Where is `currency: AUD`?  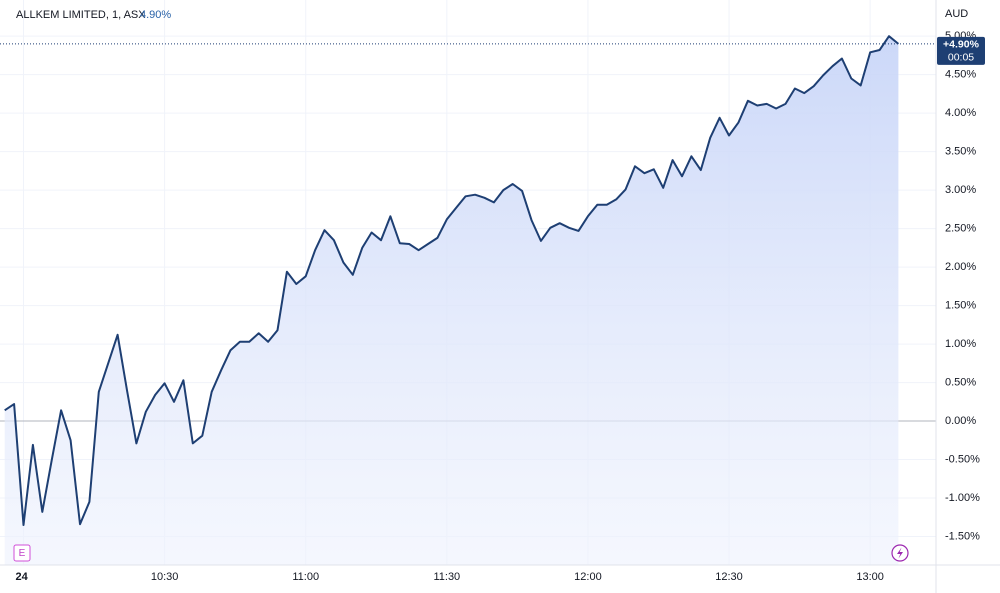
currency: AUD is located at coordinates (956, 14).